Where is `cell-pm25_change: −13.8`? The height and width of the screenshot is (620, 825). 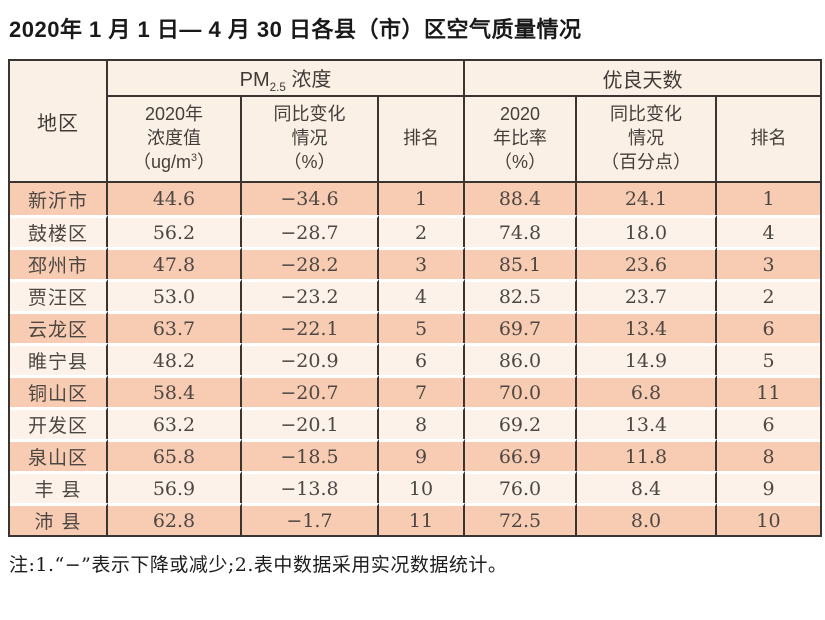 cell-pm25_change: −13.8 is located at coordinates (310, 487).